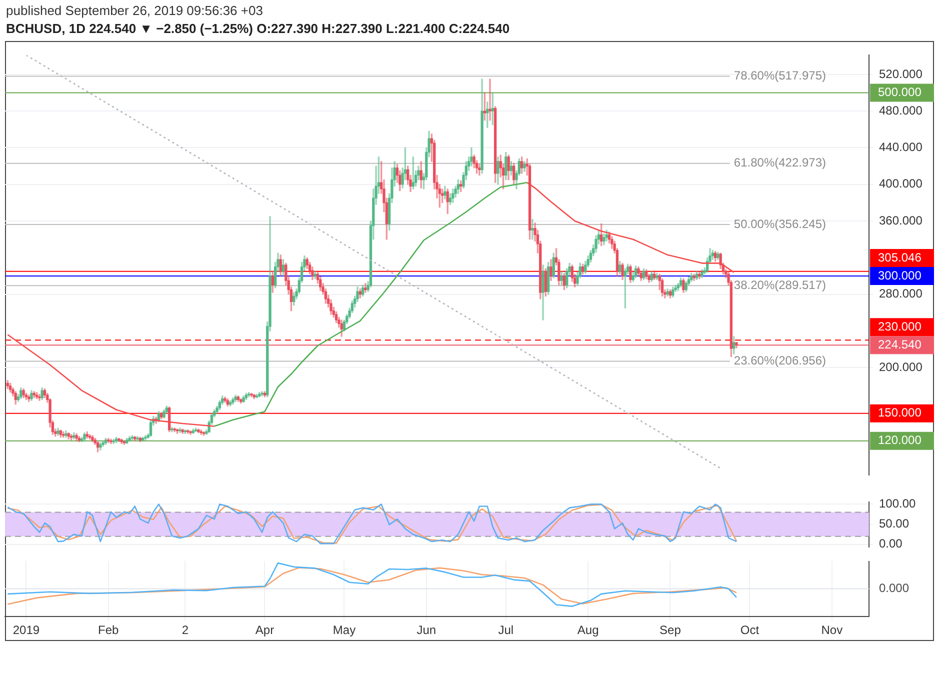 The width and height of the screenshot is (939, 675). I want to click on chart-subtitle: BCHUSD, 1D 224.540 ▼ −2.850 (−1.25%) O:227.390 H:227.390 L:221.400 C:224.540, so click(258, 29).